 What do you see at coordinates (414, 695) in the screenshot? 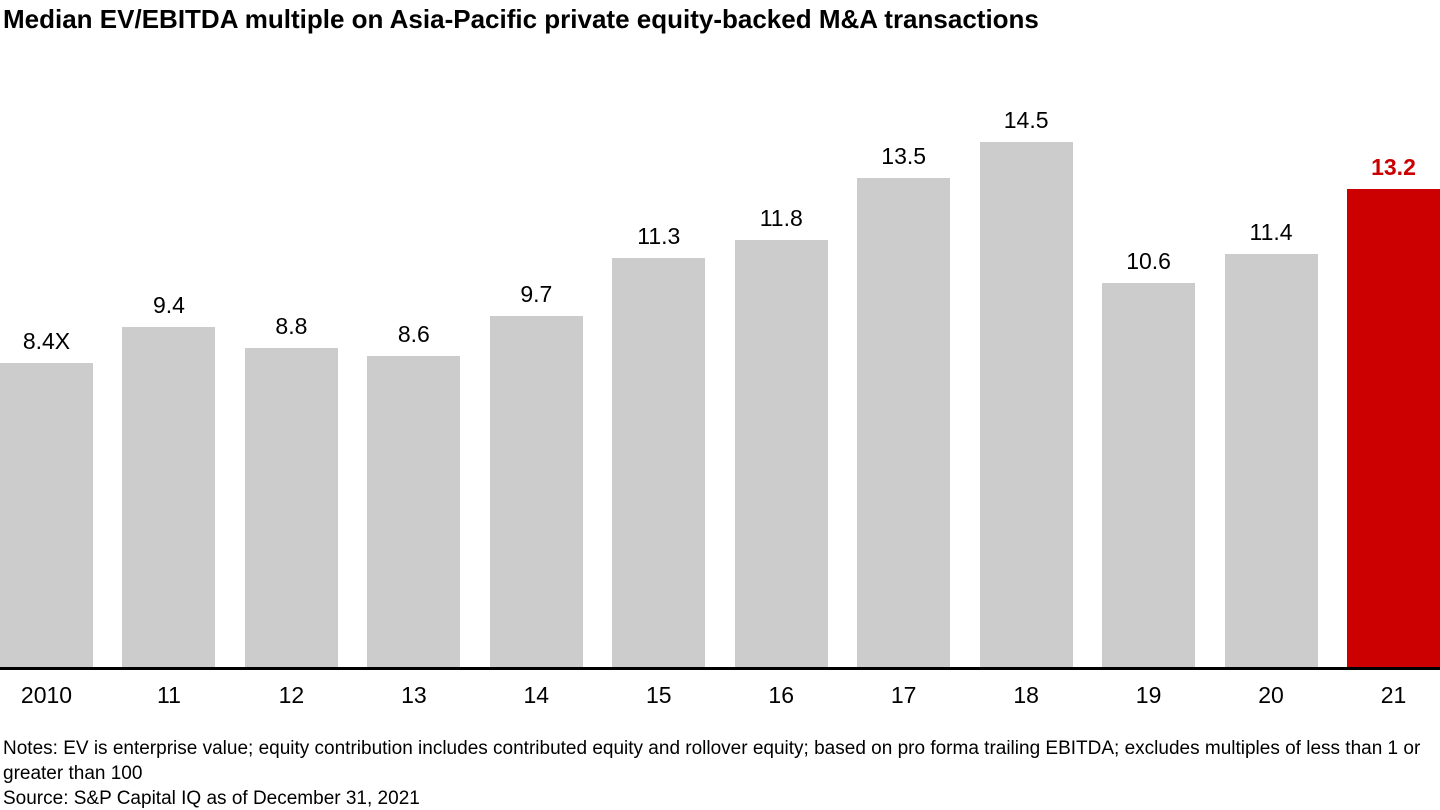
I see `x-axis-label: 13` at bounding box center [414, 695].